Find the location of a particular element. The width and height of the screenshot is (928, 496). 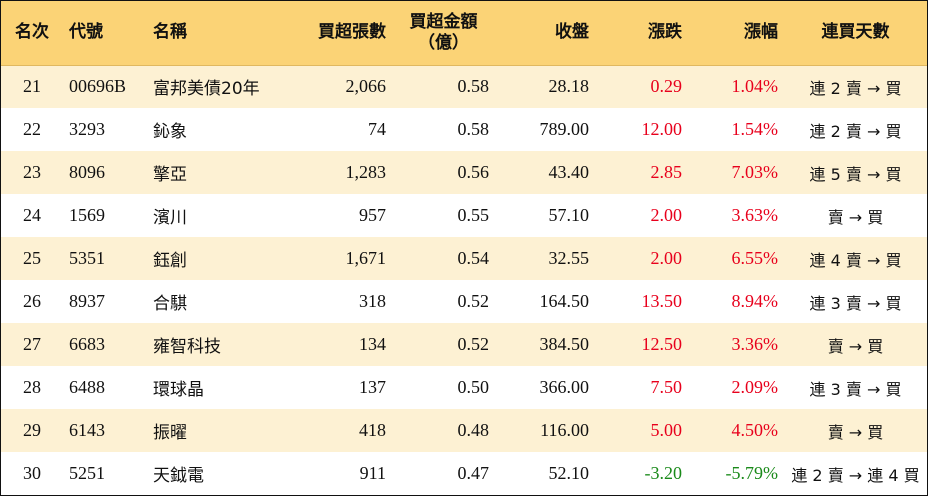

code-cell: 8096 is located at coordinates (87, 172).